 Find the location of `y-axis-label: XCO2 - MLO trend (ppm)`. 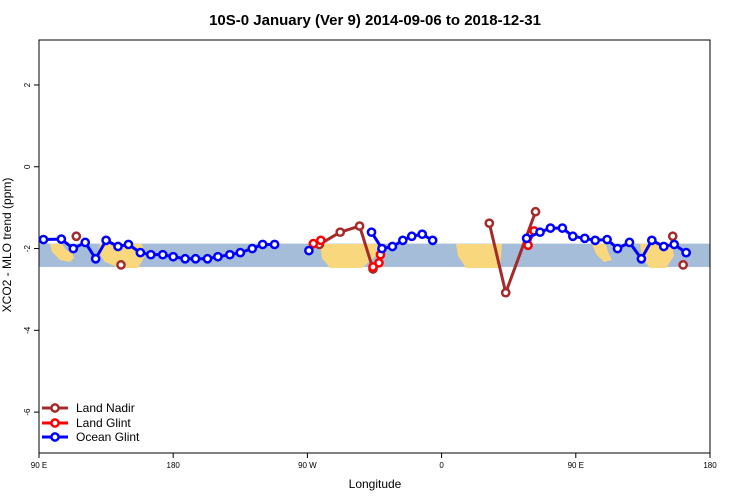

y-axis-label: XCO2 - MLO trend (ppm) is located at coordinates (7, 245).